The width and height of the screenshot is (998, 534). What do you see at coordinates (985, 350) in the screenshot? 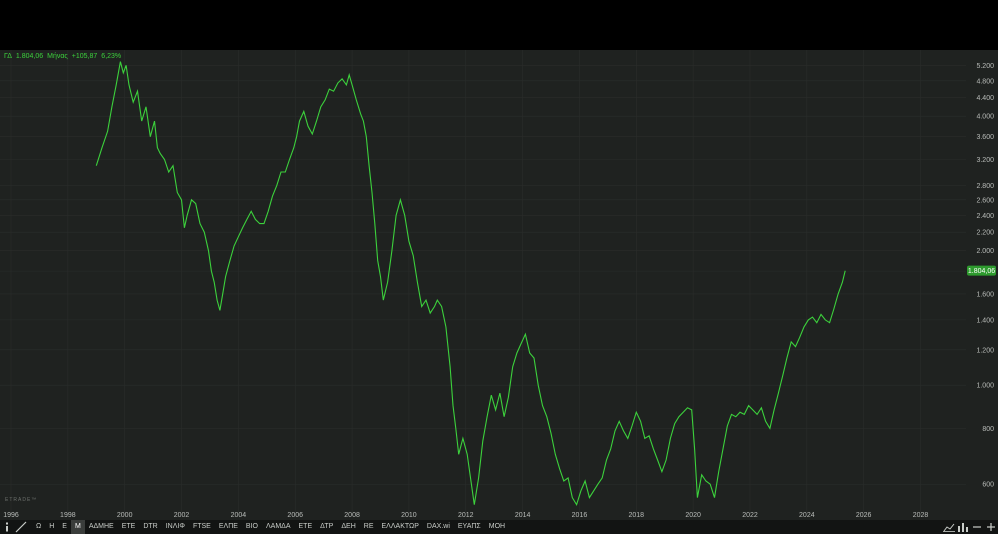
I see `y-tick-label: 1.200` at bounding box center [985, 350].